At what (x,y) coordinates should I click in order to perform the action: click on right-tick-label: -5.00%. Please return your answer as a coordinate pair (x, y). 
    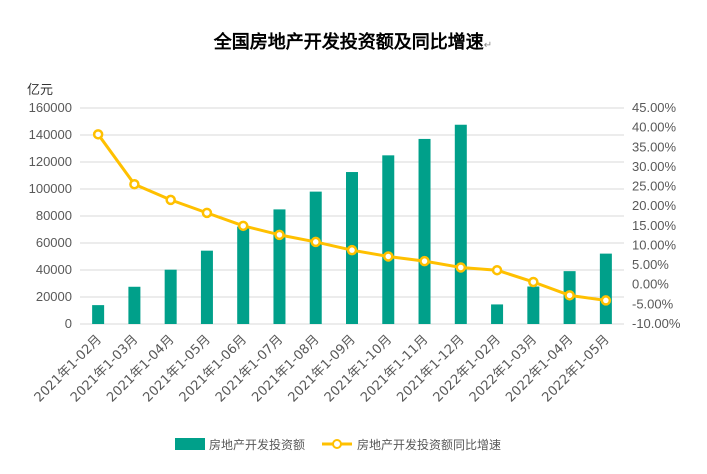
    Looking at the image, I should click on (653, 303).